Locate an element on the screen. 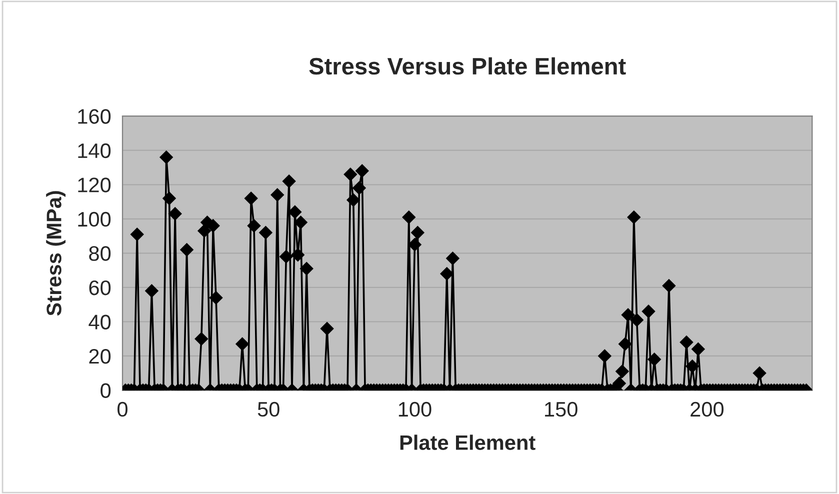 Image resolution: width=839 pixels, height=494 pixels. y-tick-label: 20 is located at coordinates (100, 356).